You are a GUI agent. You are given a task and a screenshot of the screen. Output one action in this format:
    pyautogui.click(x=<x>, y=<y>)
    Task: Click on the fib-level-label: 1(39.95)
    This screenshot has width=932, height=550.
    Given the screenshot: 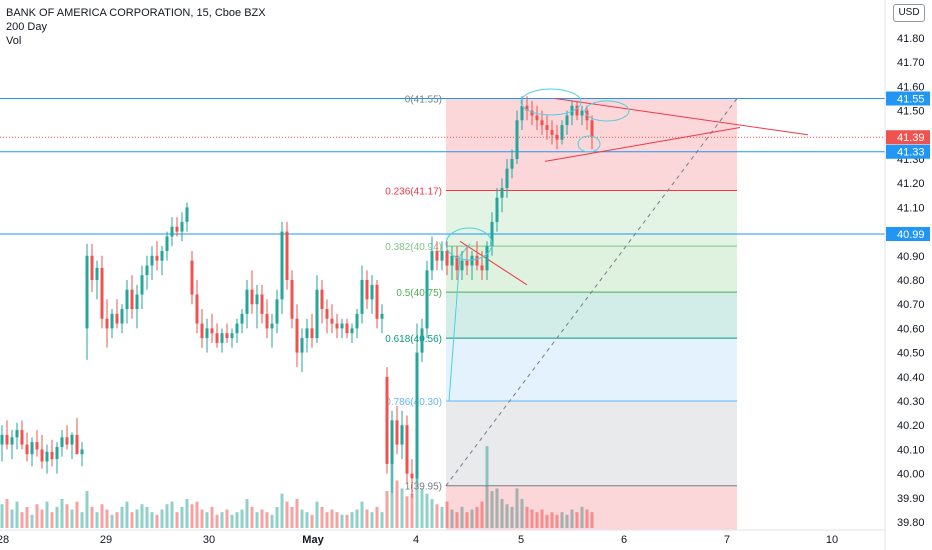 What is the action you would take?
    pyautogui.click(x=423, y=487)
    